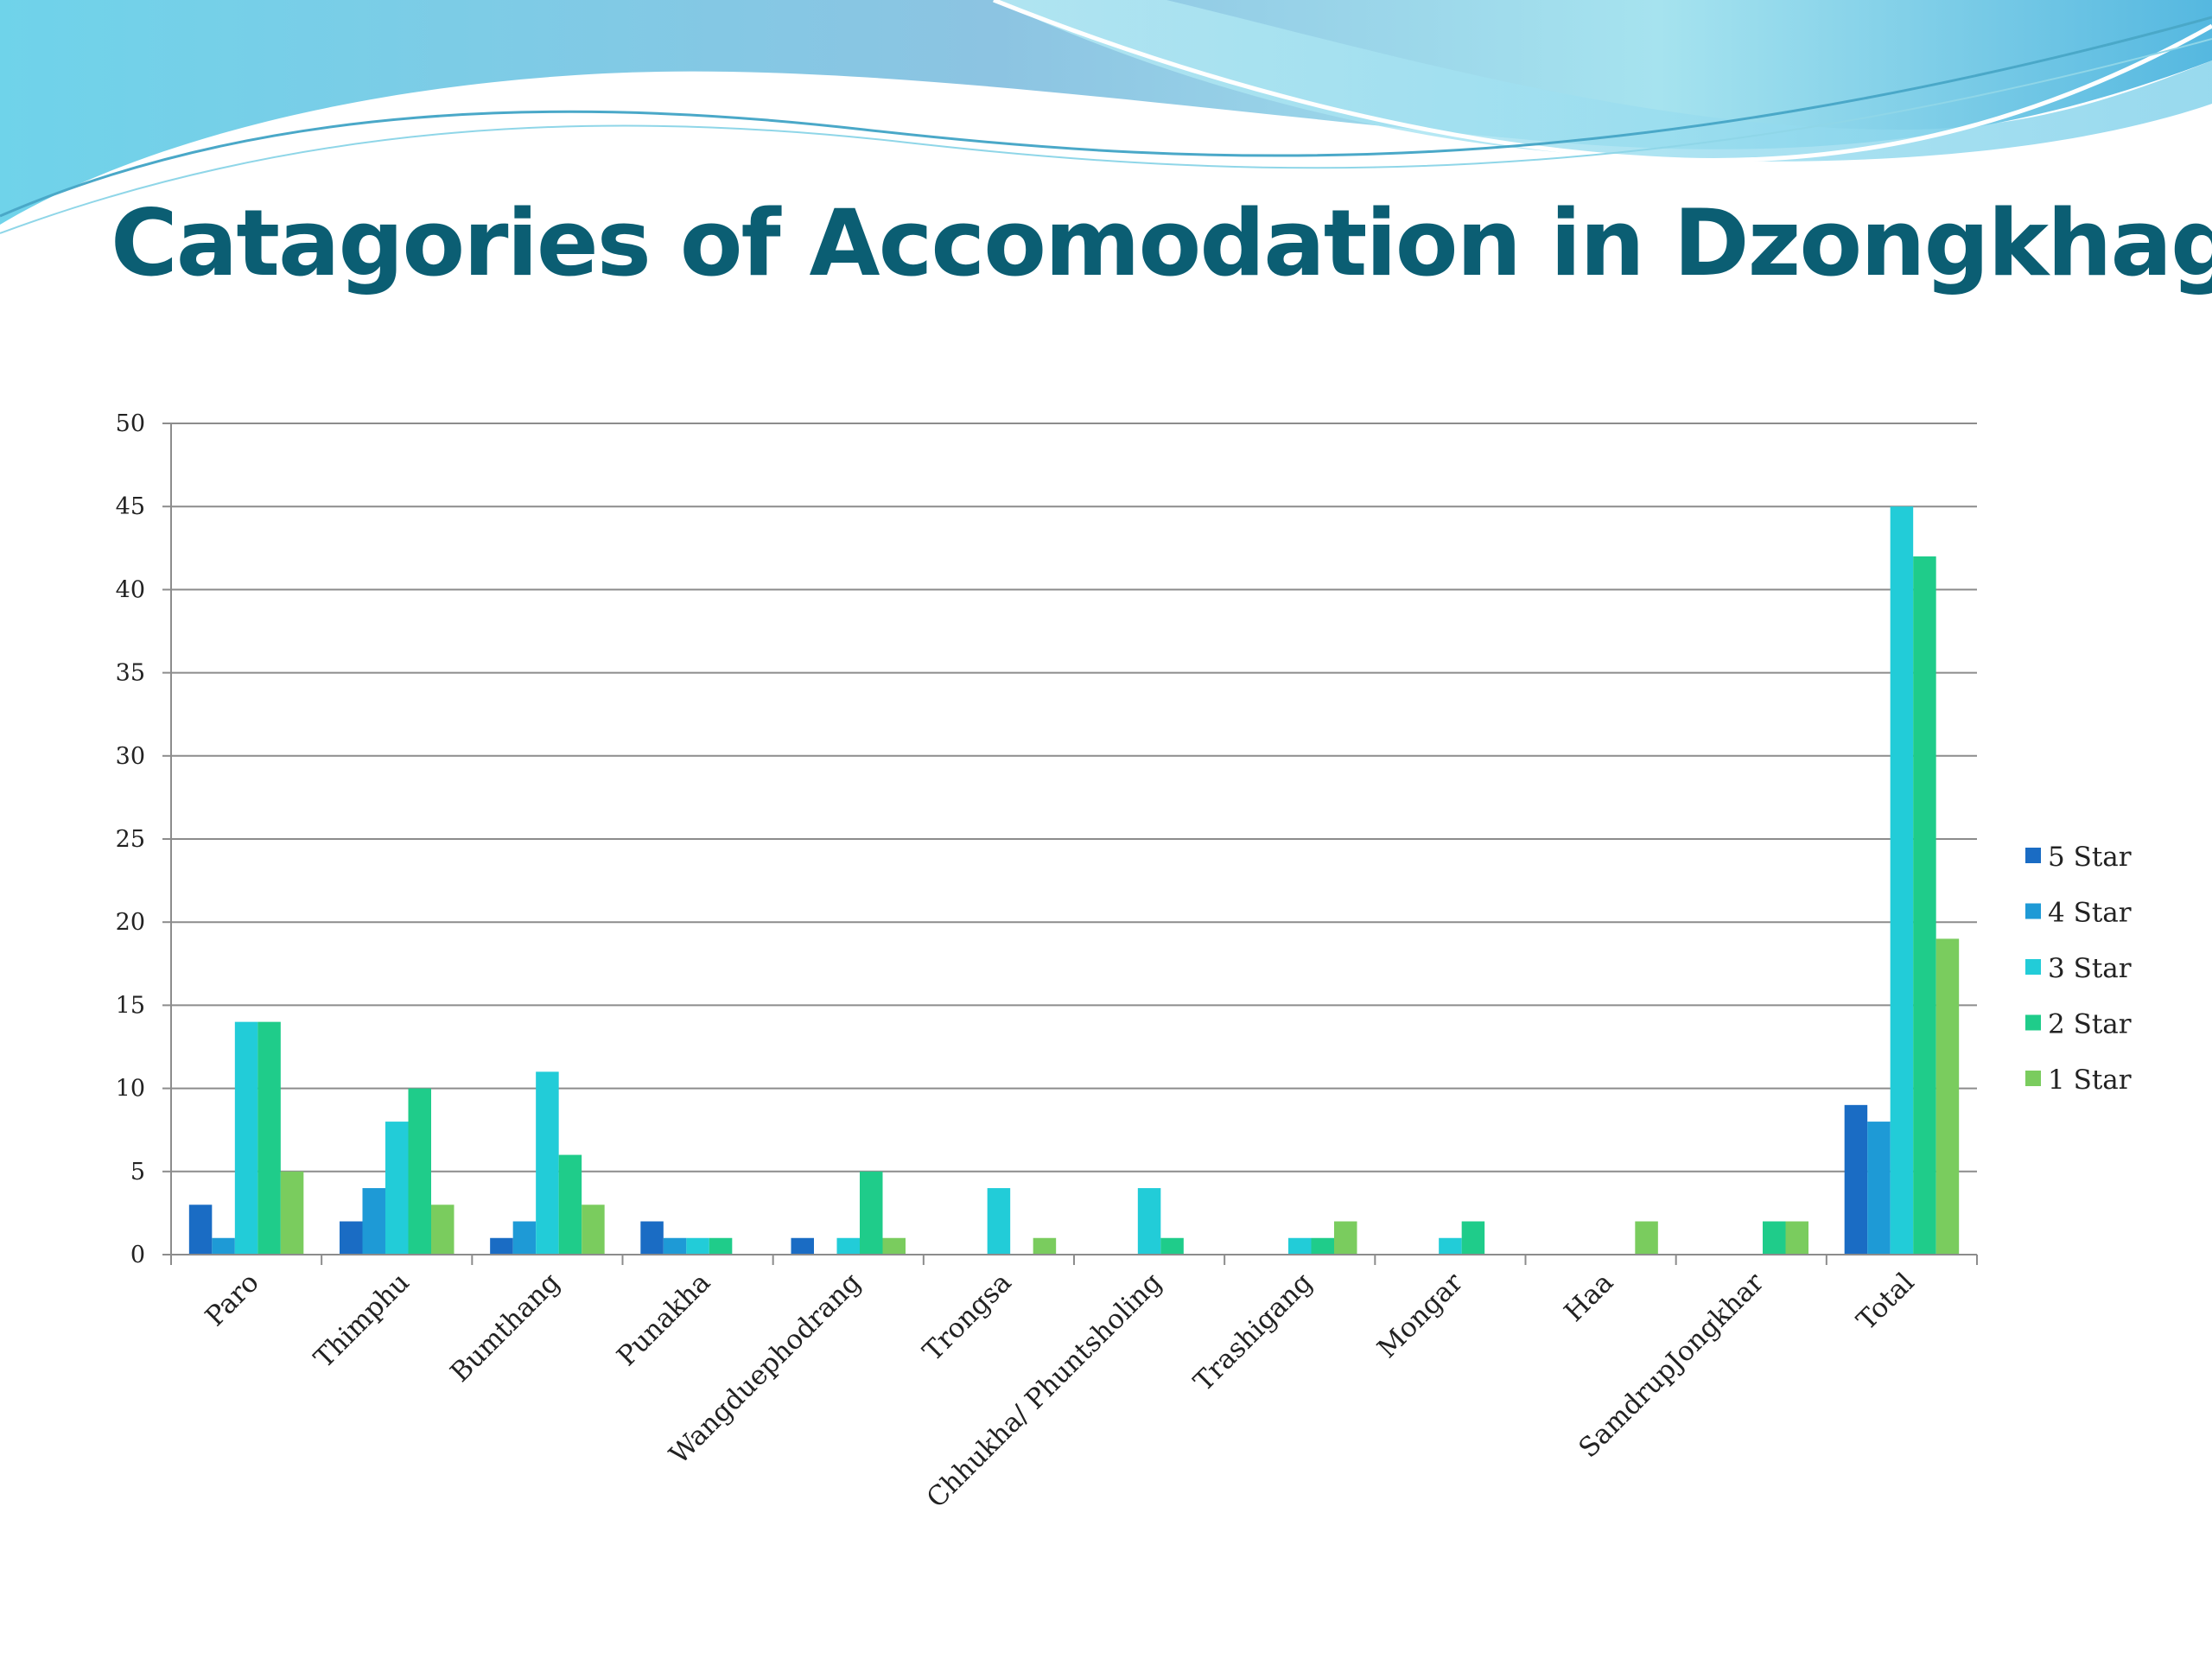 The height and width of the screenshot is (1659, 2212). What do you see at coordinates (2090, 968) in the screenshot?
I see `legend-label: 3 Star` at bounding box center [2090, 968].